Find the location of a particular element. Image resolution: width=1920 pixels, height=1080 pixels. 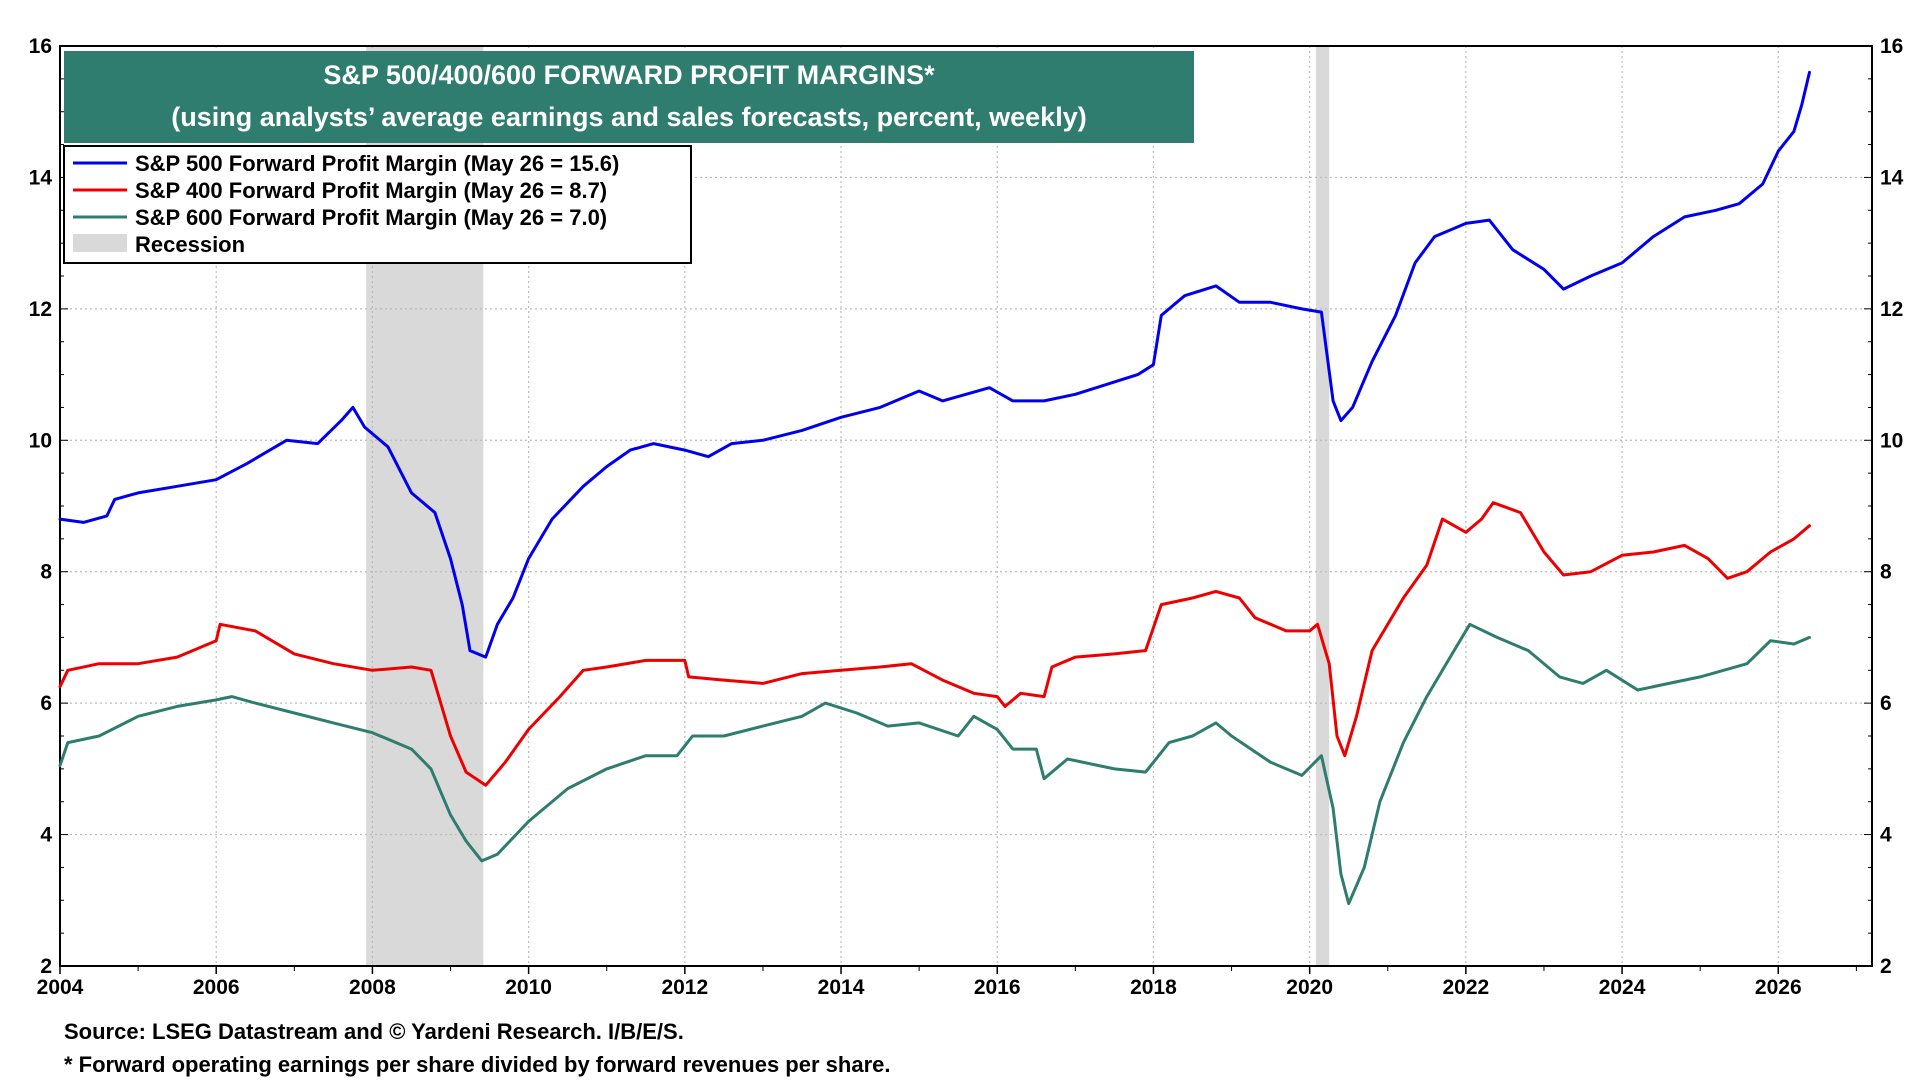

x-tick-label-2004: 2004 is located at coordinates (60, 987).